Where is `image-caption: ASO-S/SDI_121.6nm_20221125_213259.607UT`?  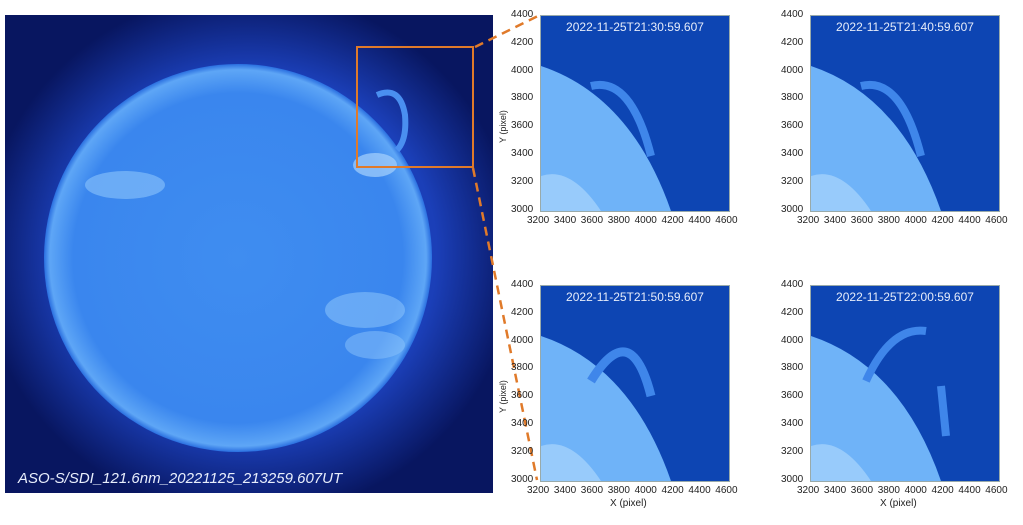
image-caption: ASO-S/SDI_121.6nm_20221125_213259.607UT is located at coordinates (180, 478).